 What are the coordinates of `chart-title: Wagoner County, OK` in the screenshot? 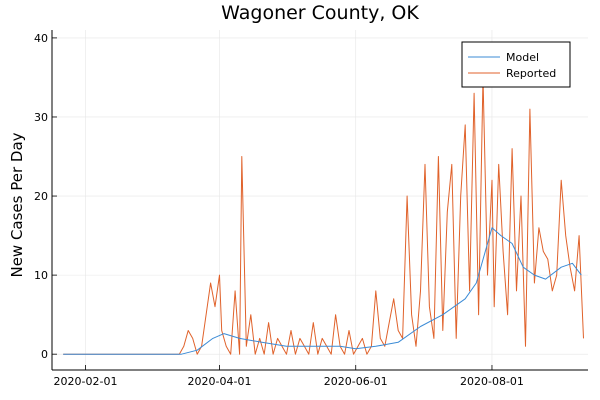 It's located at (320, 13).